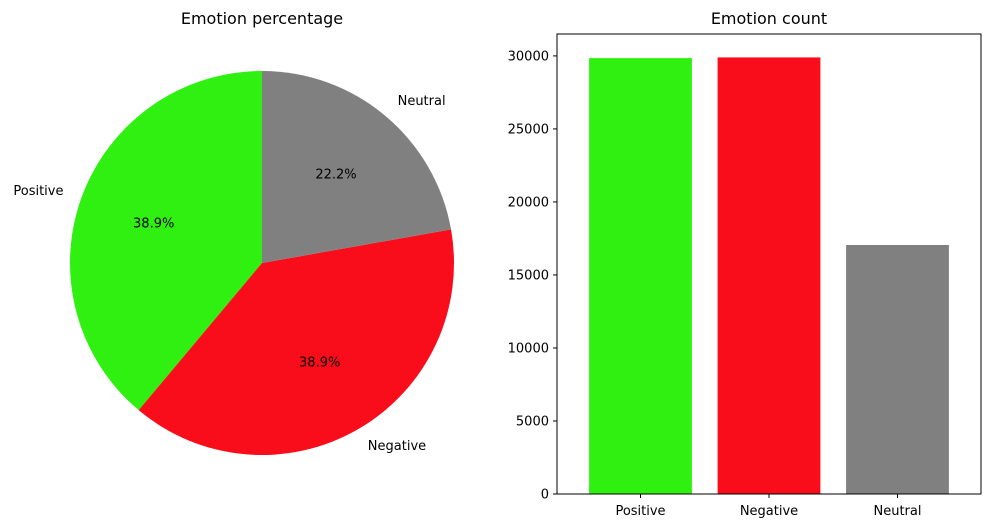 The height and width of the screenshot is (528, 990). I want to click on pie-pct-label-neutral: 22.2%, so click(335, 175).